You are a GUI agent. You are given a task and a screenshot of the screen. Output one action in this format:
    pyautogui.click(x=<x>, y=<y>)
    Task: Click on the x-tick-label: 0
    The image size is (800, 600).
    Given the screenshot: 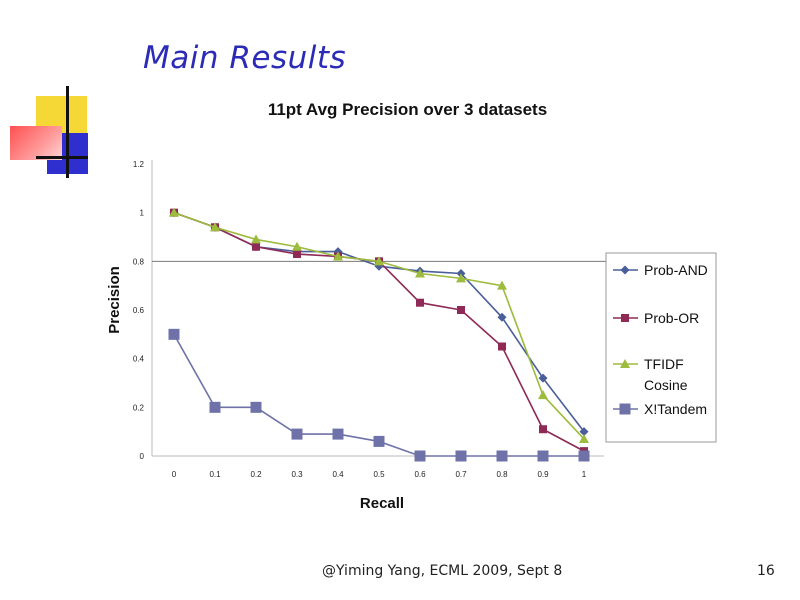 What is the action you would take?
    pyautogui.click(x=174, y=474)
    